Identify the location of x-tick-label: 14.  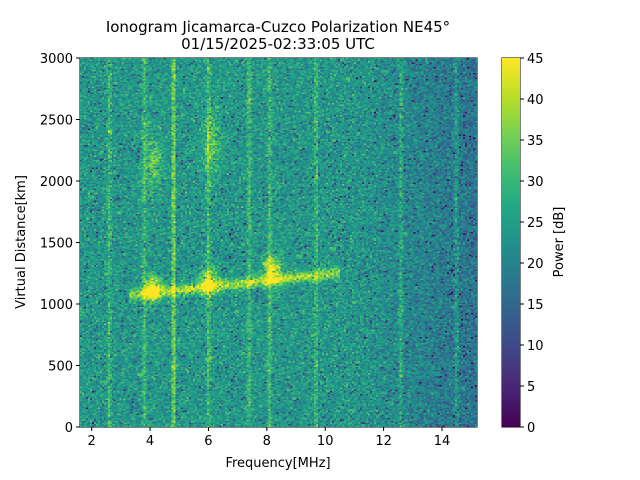
(442, 441).